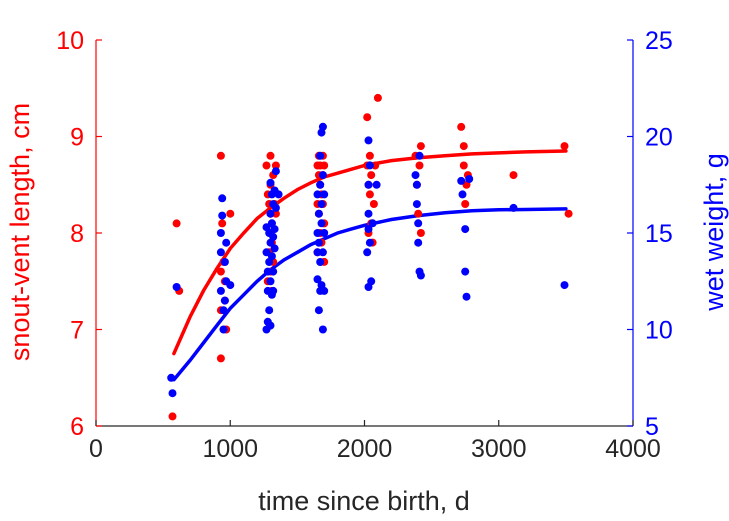 The image size is (729, 521). Describe the element at coordinates (659, 138) in the screenshot. I see `right-y-tick-label: 20` at that location.